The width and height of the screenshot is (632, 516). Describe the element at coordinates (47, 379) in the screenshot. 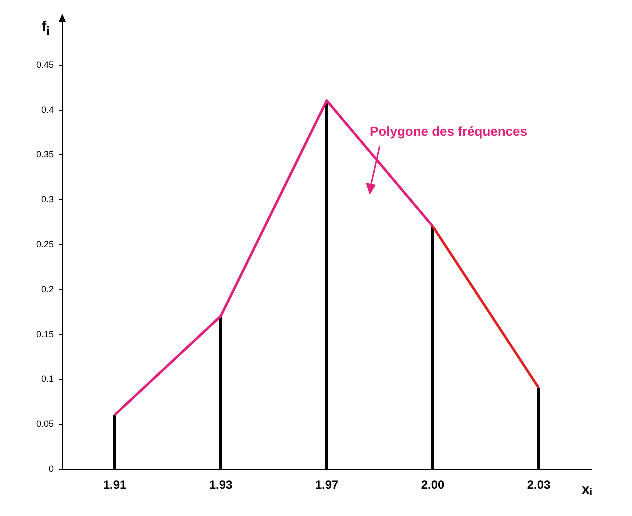

I see `y-tick-label: 0.1` at that location.